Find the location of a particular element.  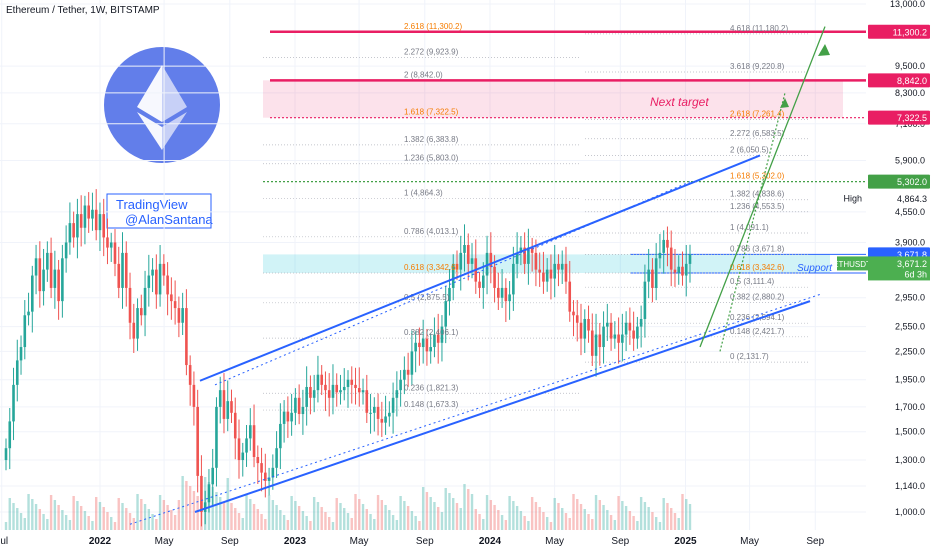

price-badge-text: 5,302.0 is located at coordinates (912, 182).